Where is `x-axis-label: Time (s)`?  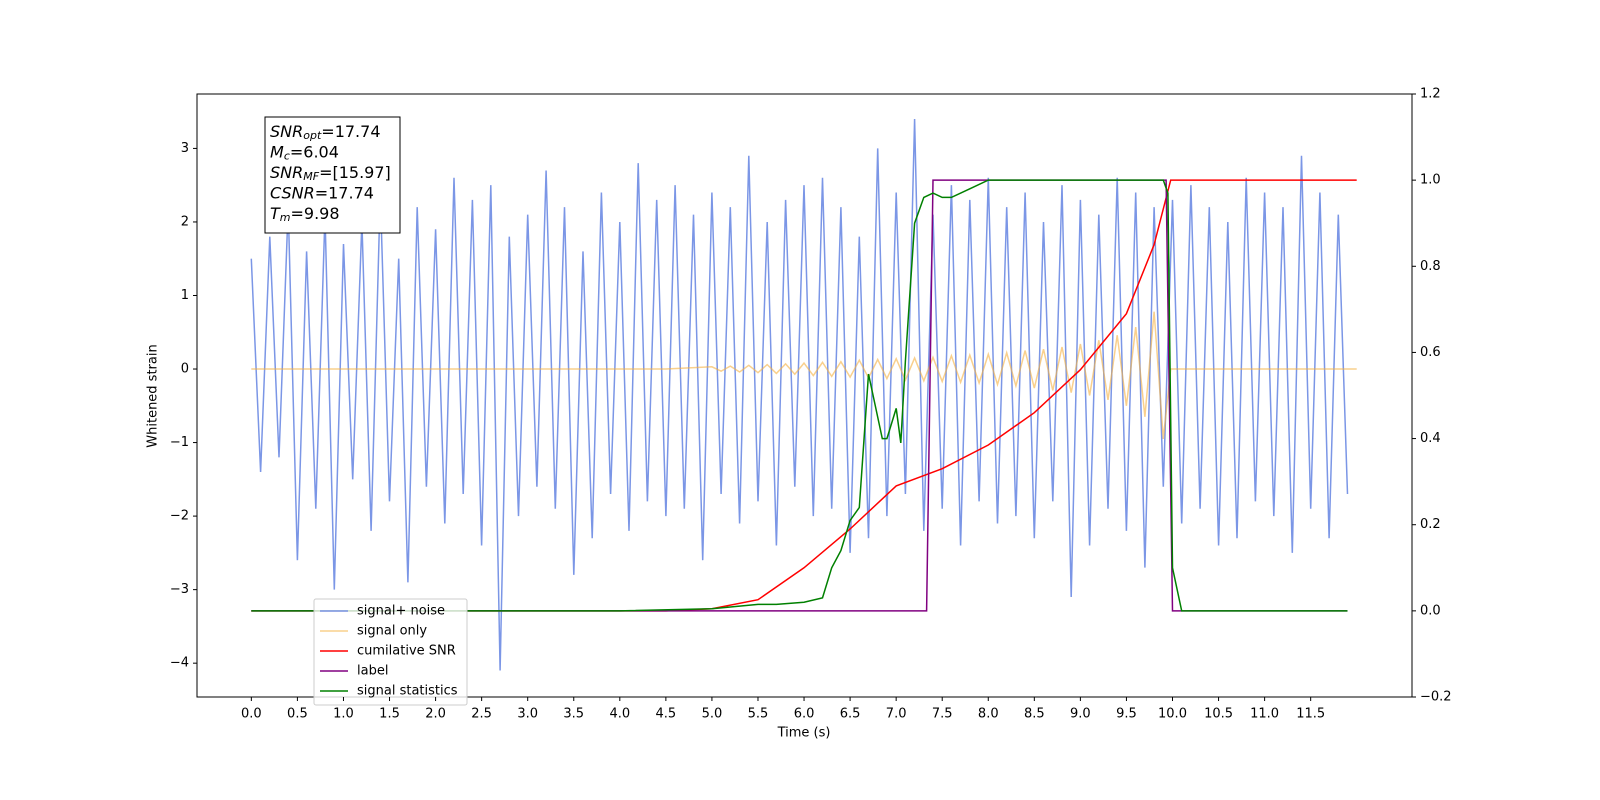
x-axis-label: Time (s) is located at coordinates (804, 733).